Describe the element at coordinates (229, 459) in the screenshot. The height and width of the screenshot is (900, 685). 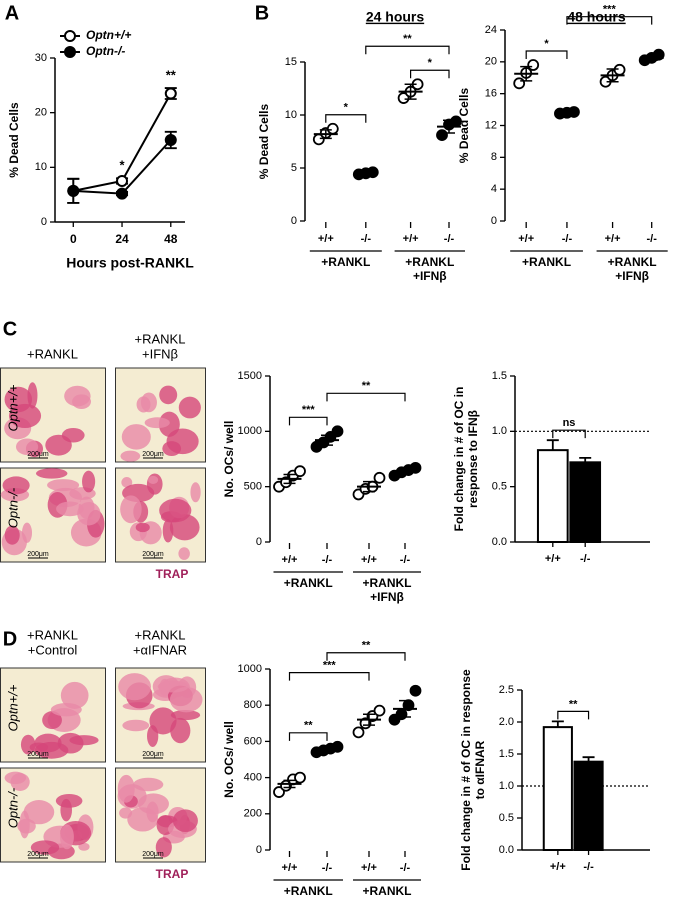
I see `y-axis-label: No. OCs/ well` at that location.